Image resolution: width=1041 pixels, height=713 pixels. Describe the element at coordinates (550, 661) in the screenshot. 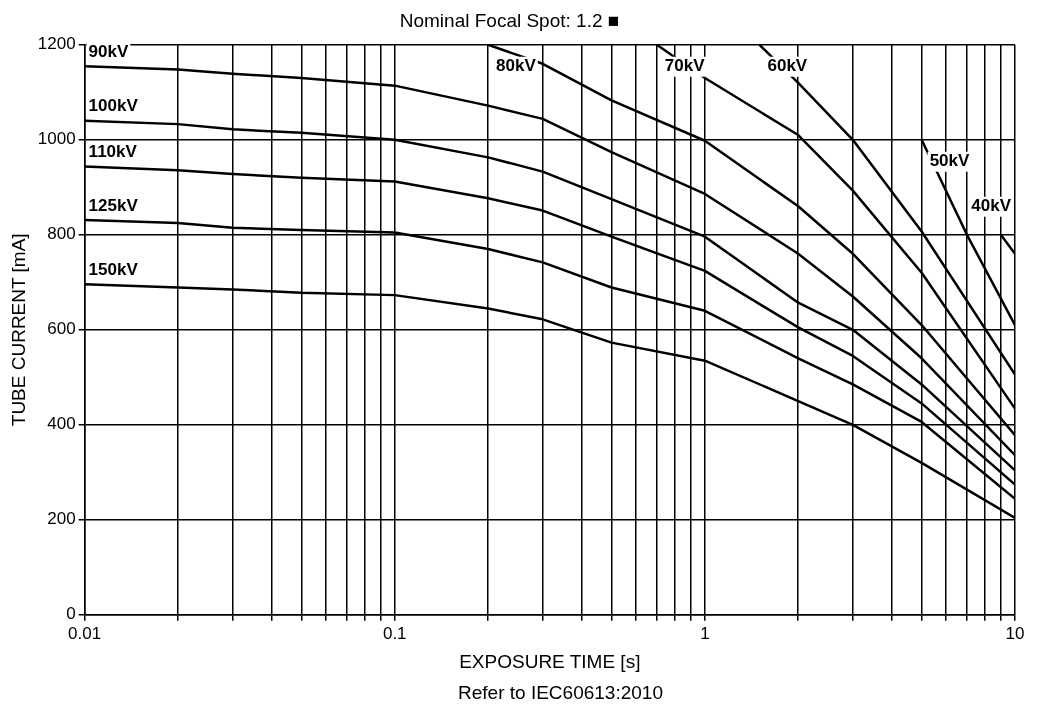

I see `x-axis-title: EXPOSURE TIME [s]` at that location.